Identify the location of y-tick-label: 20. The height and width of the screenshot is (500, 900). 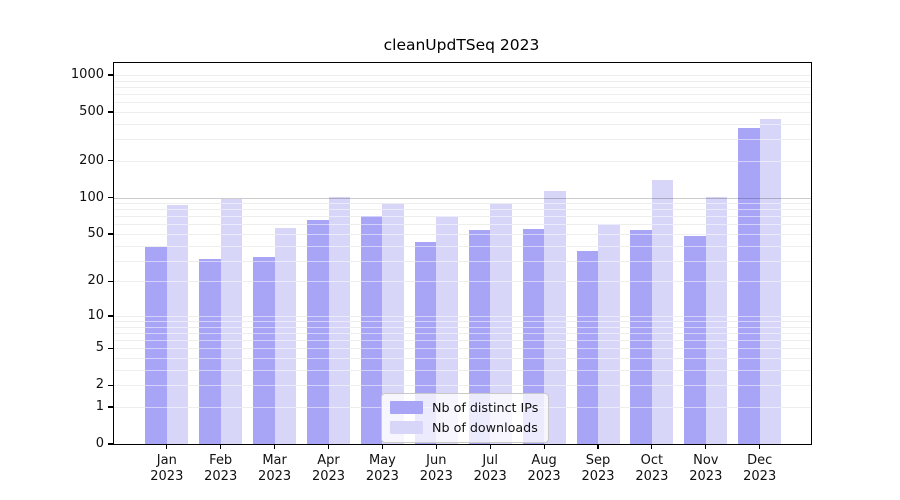
(95, 281).